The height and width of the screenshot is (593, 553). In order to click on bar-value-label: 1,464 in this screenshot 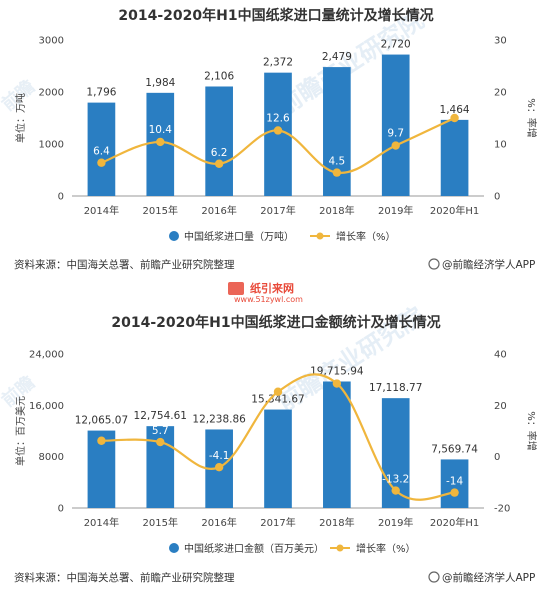, I will do `click(455, 110)`.